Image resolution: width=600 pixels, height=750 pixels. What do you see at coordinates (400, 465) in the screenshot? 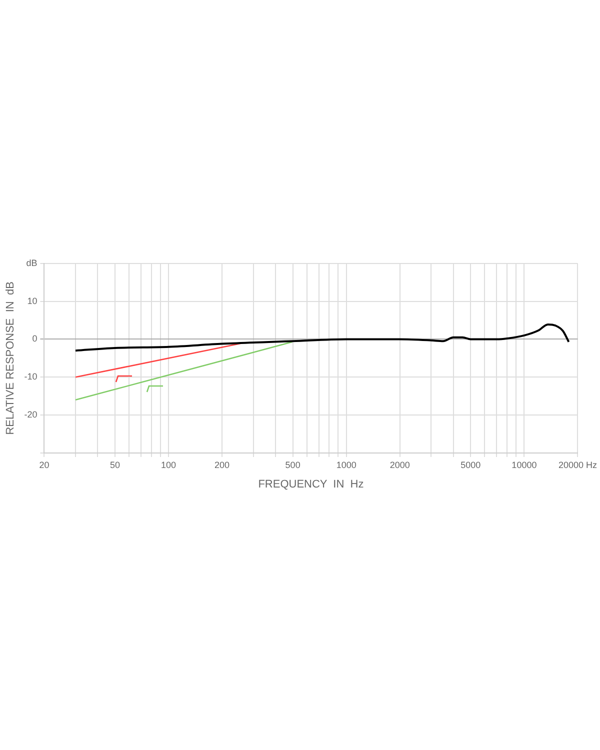
I see `x-tick-label: 2000` at bounding box center [400, 465].